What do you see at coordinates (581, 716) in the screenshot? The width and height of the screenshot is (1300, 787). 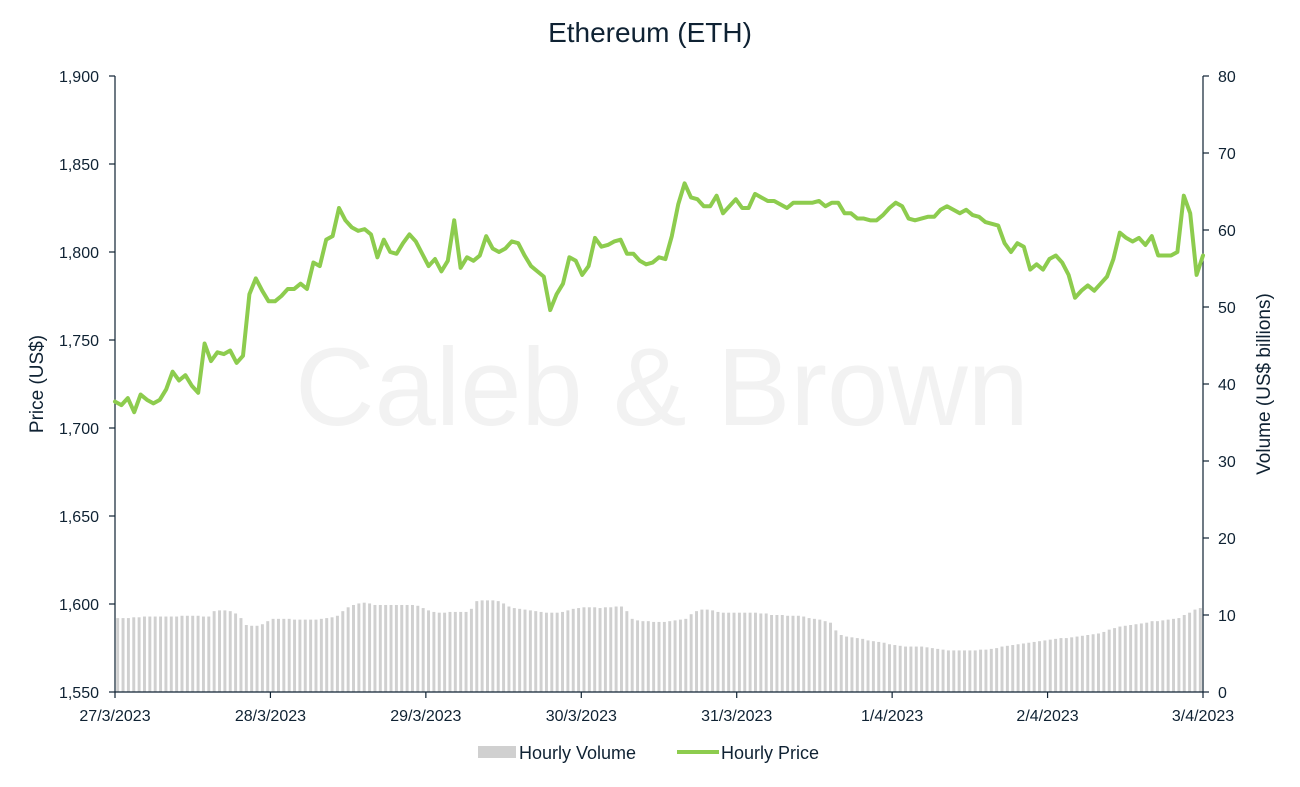 I see `x-tick-label: 30/3/2023` at bounding box center [581, 716].